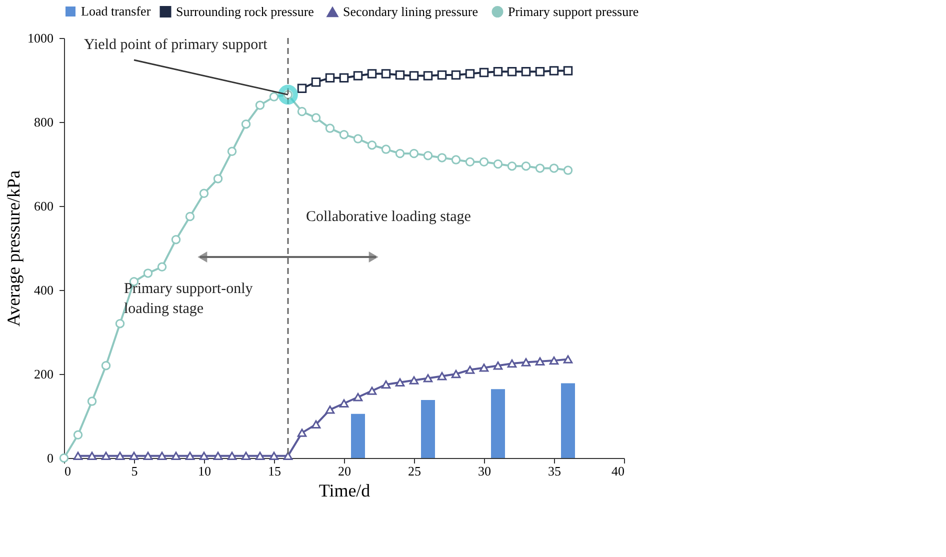 This screenshot has width=946, height=557. I want to click on y-tick-label: 600, so click(44, 206).